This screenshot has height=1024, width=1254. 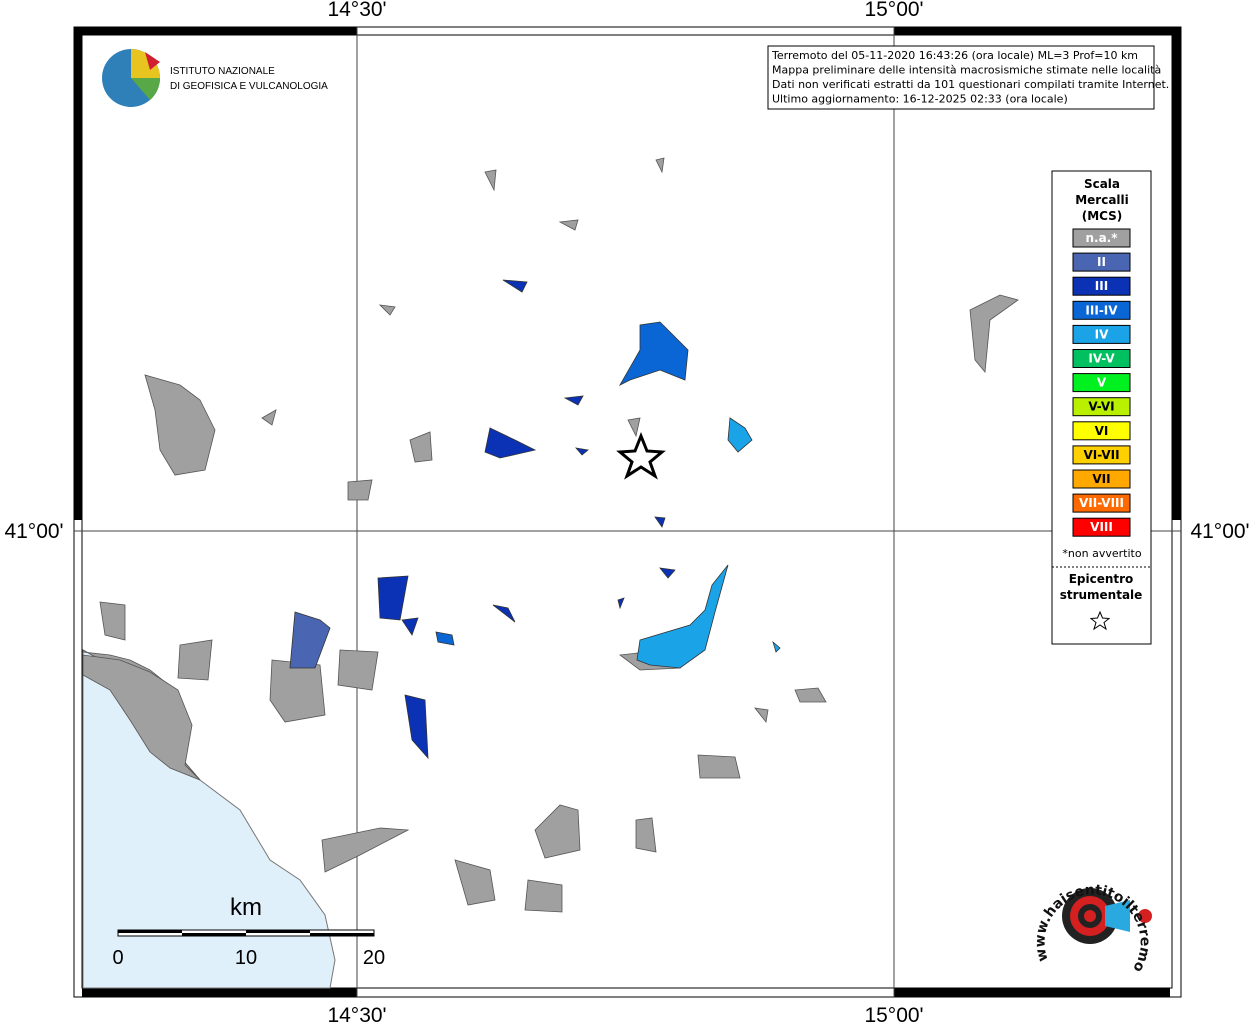 What do you see at coordinates (141, 717) in the screenshot?
I see `land` at bounding box center [141, 717].